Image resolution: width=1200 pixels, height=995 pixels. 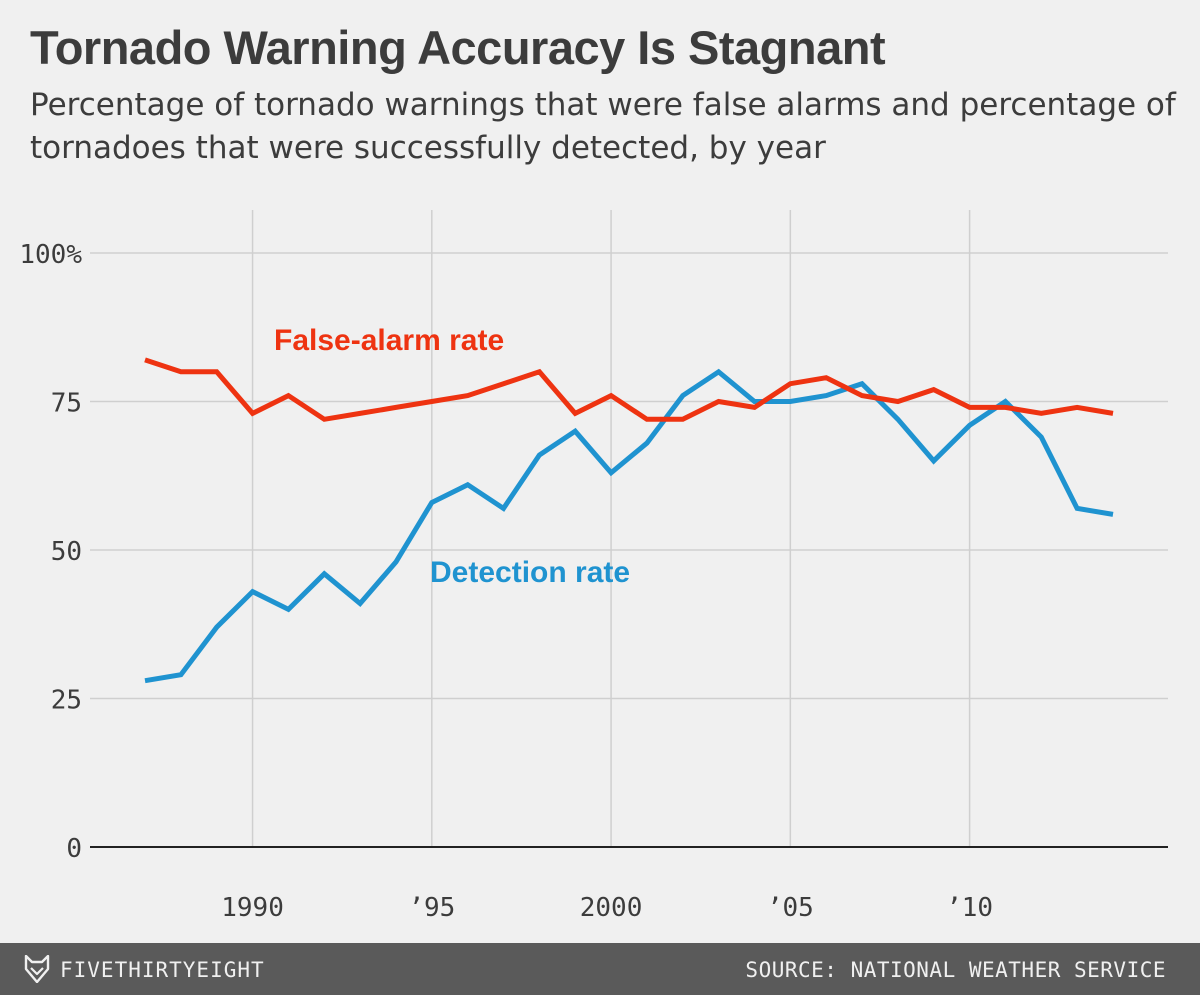 I want to click on x-tick-label-2005: ’05, so click(x=790, y=908).